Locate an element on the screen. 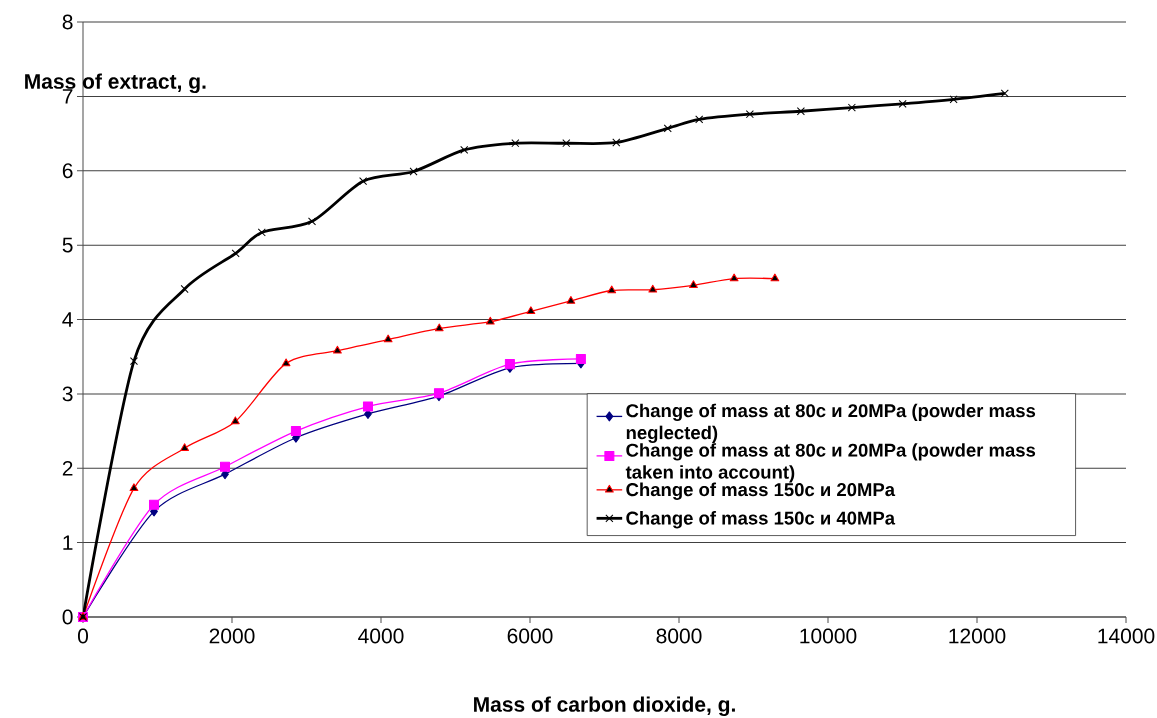 Image resolution: width=1157 pixels, height=718 pixels. x-tick-label: 10000 is located at coordinates (828, 636).